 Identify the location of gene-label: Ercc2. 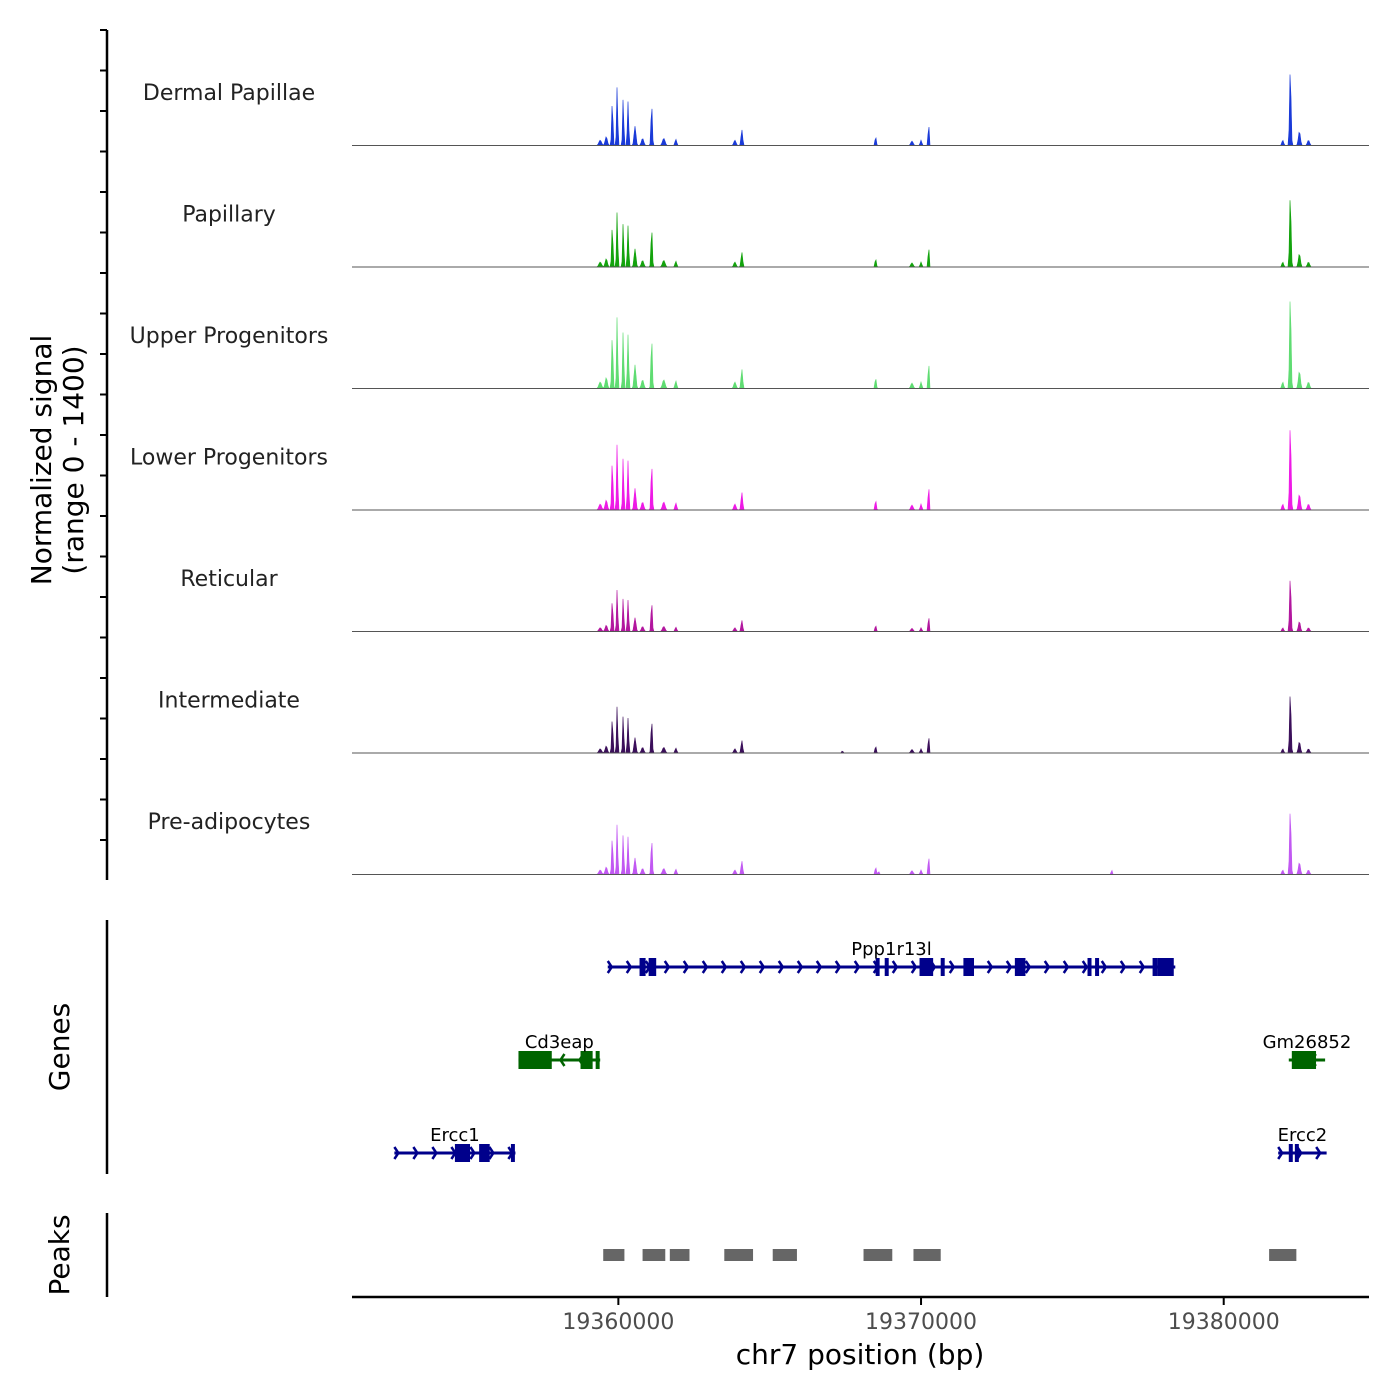
(1303, 1135).